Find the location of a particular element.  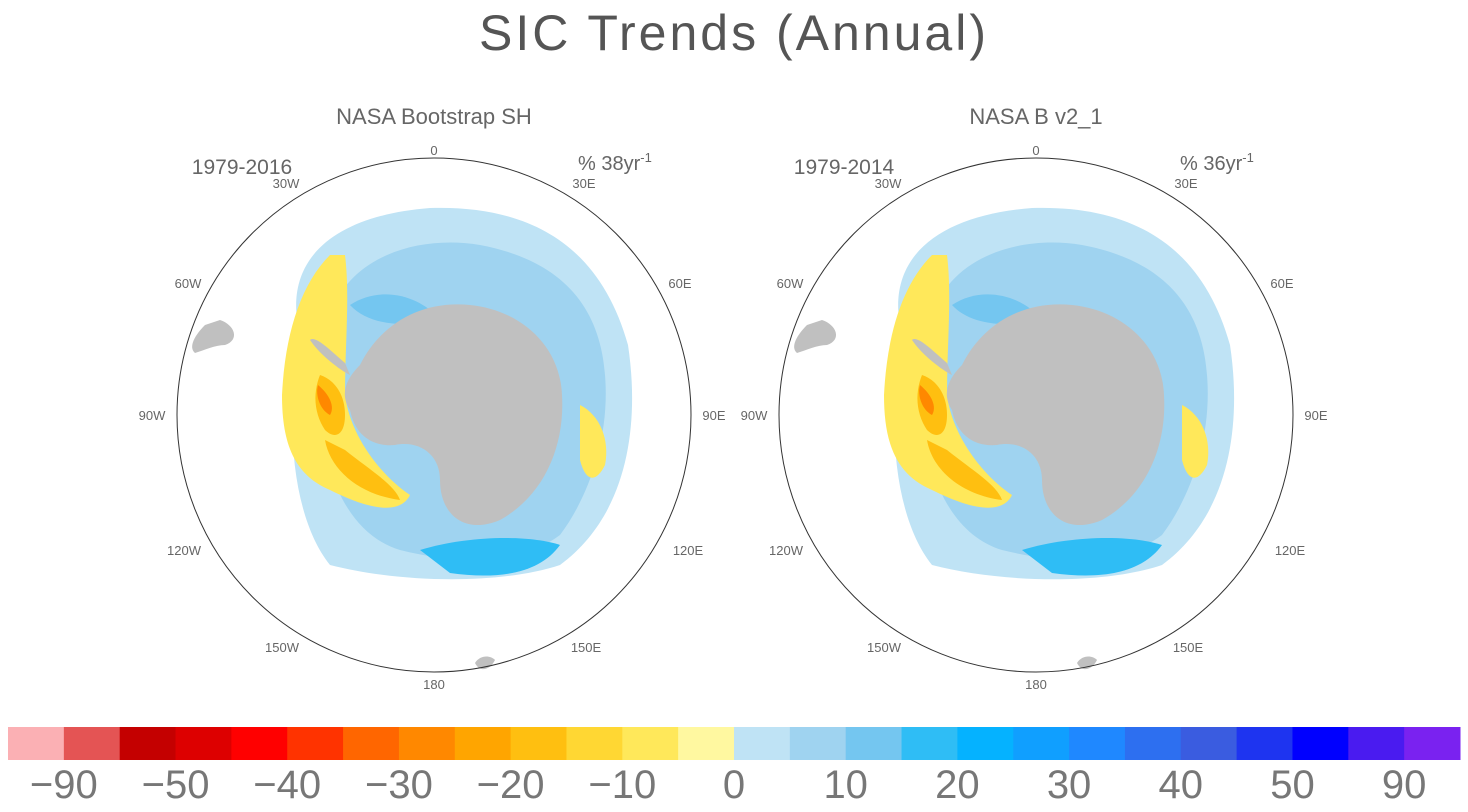

colorbar-svg: −90 −50 −40 −30 −20 −10 0 10 20 30 40 50 90 is located at coordinates (734, 767).